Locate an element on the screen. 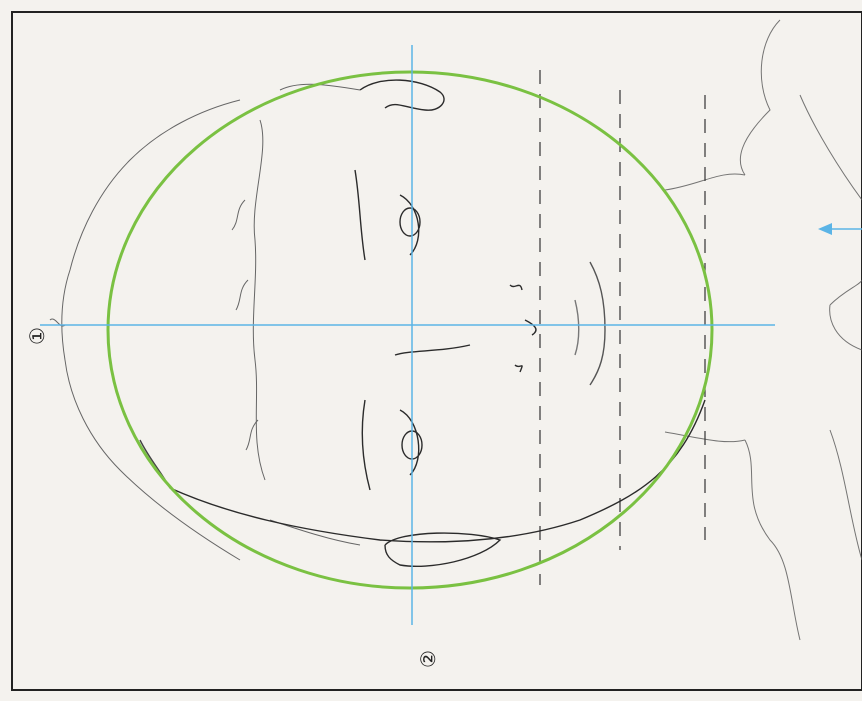 Image resolution: width=862 pixels, height=701 pixels. arrow-icon is located at coordinates (840, 229).